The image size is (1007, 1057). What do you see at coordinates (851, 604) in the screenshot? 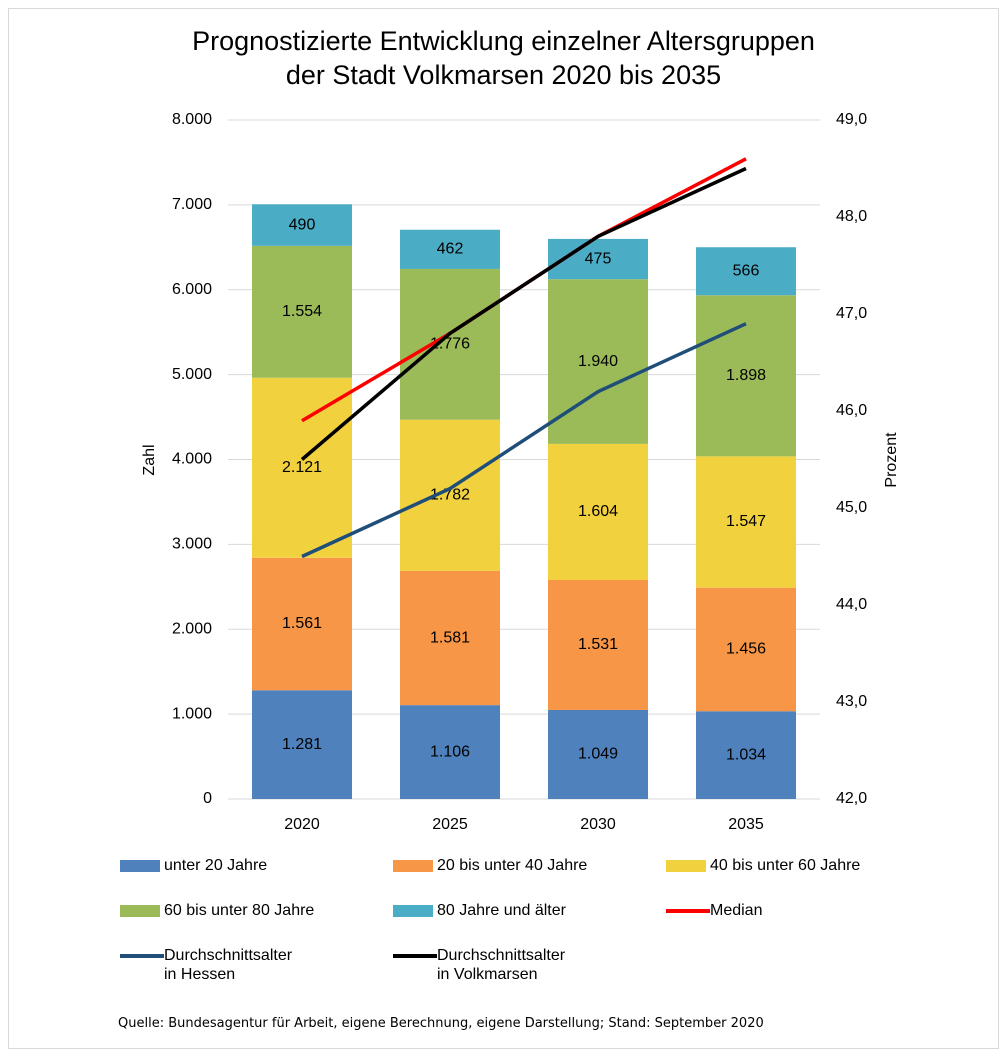
I see `y2-tick-label: 44,0` at bounding box center [851, 604].